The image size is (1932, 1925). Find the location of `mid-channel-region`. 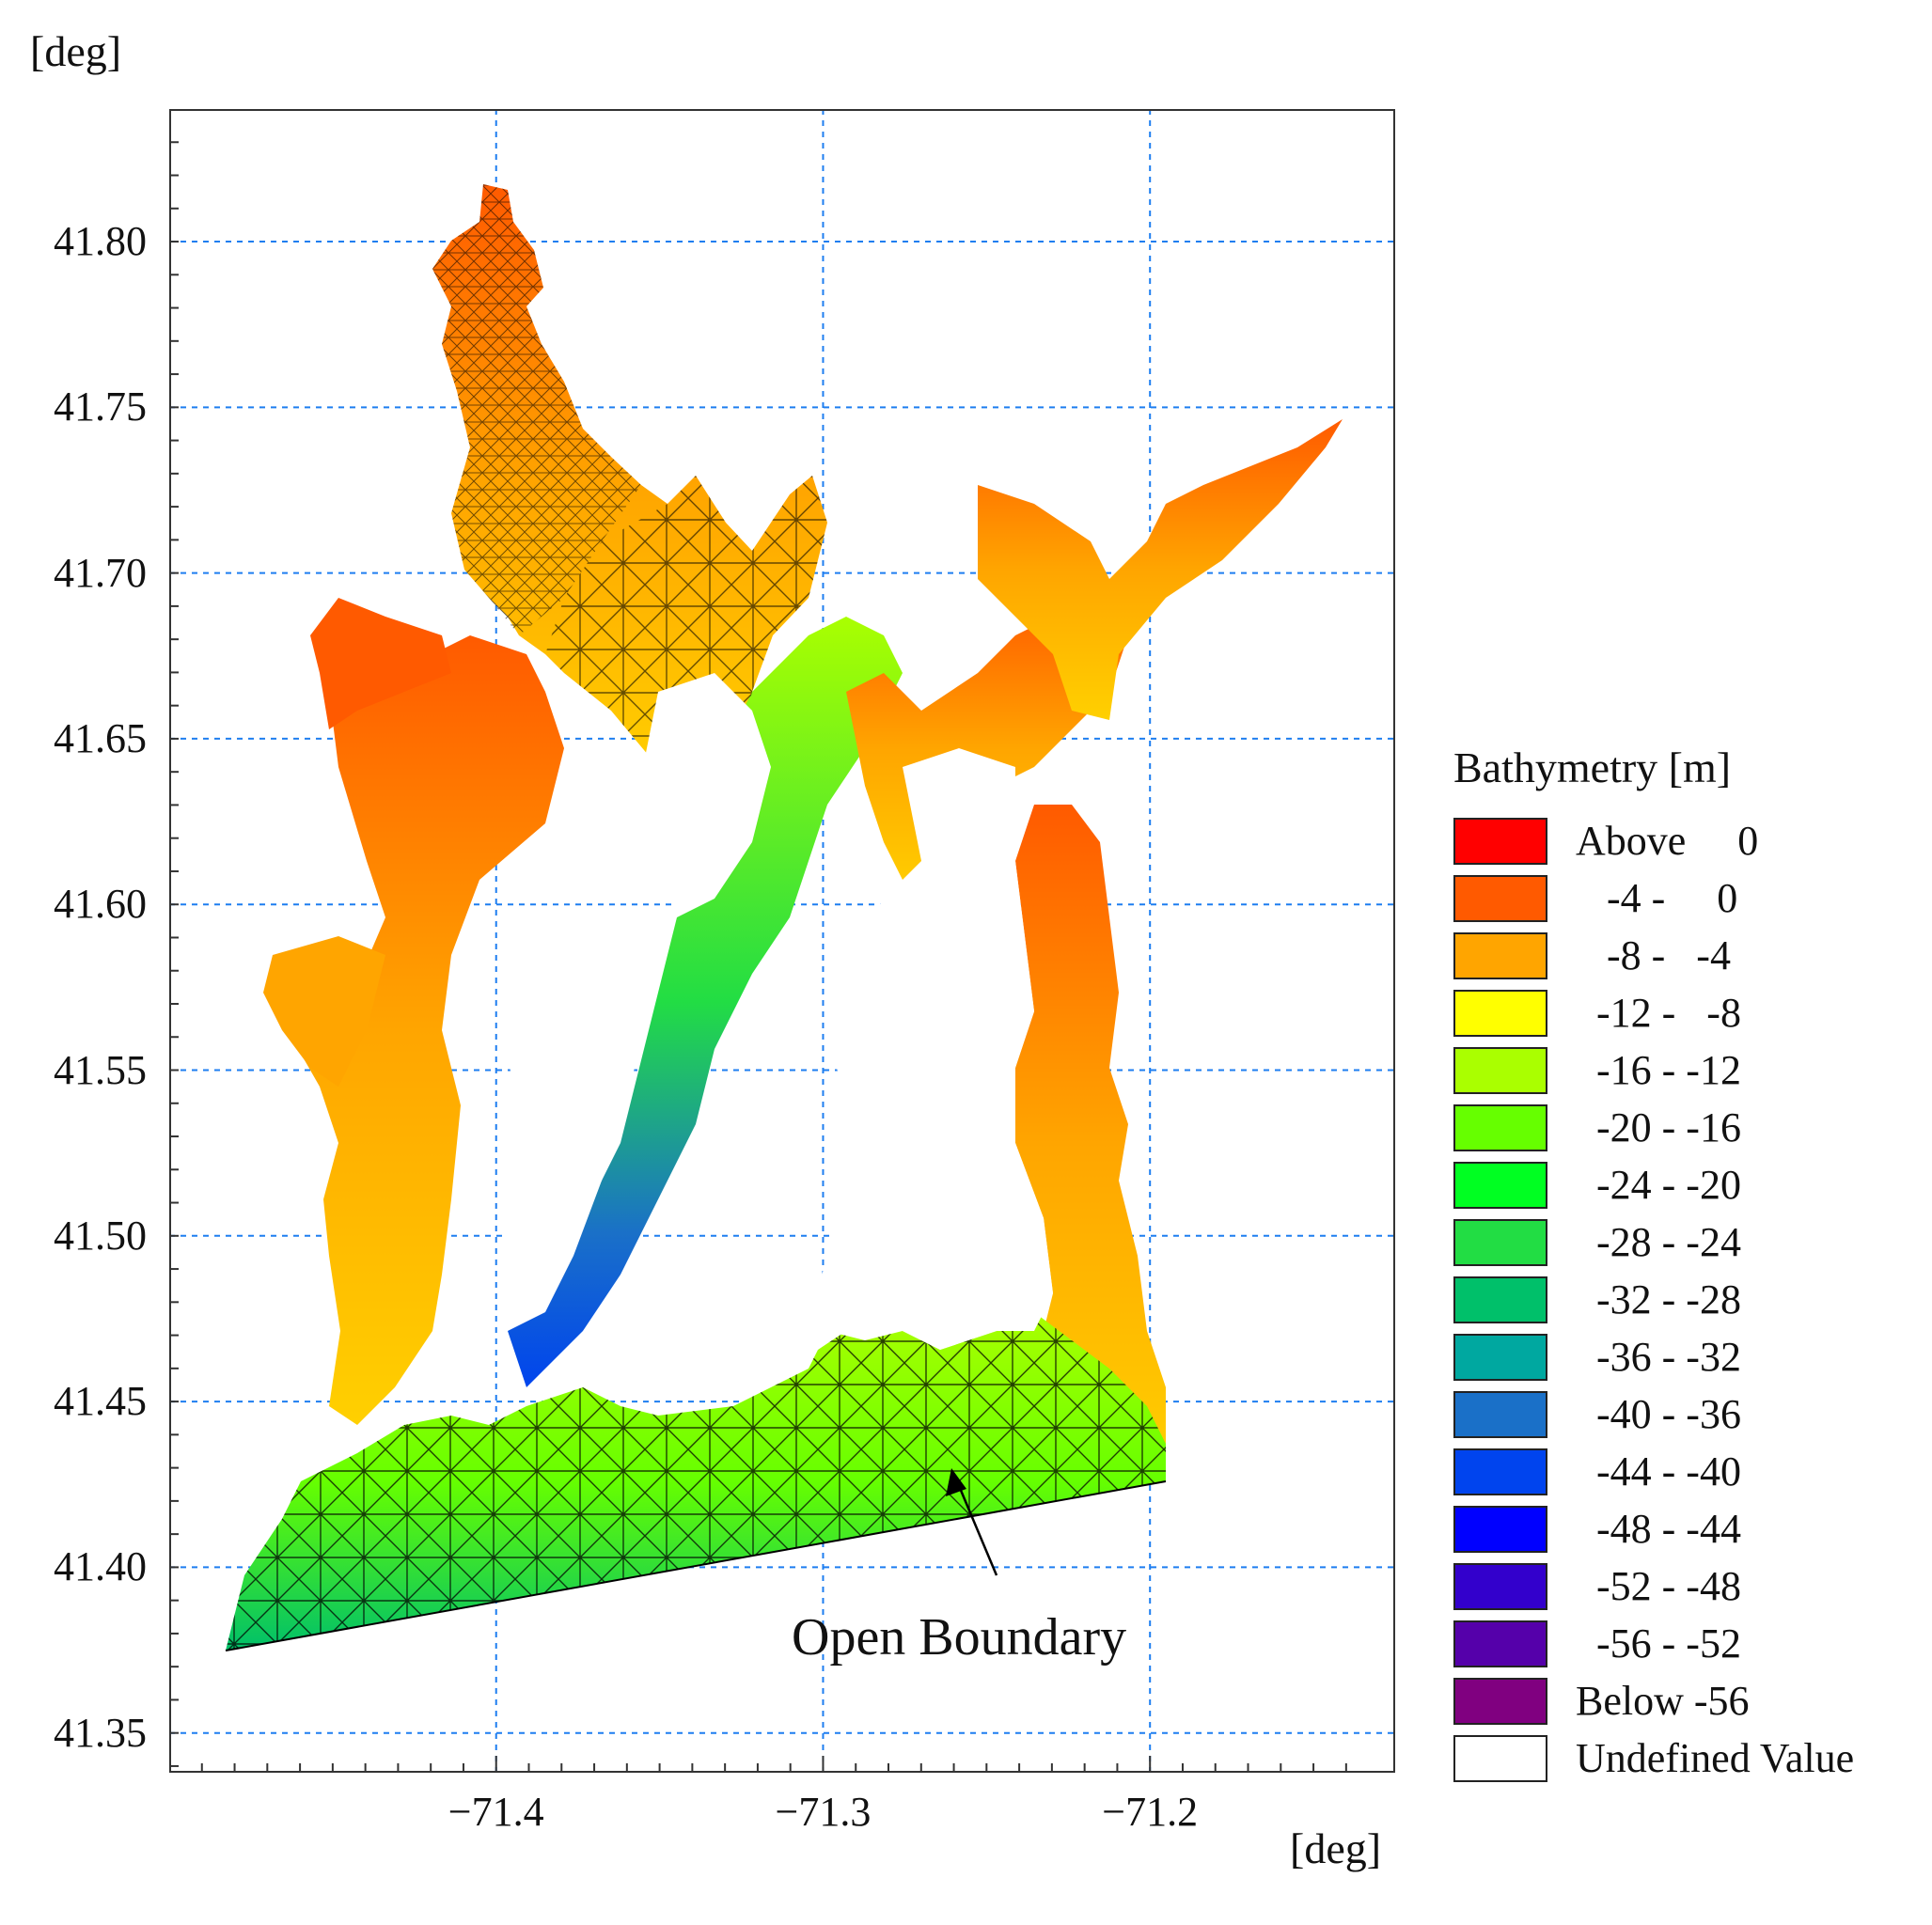

mid-channel-region is located at coordinates (706, 1002).